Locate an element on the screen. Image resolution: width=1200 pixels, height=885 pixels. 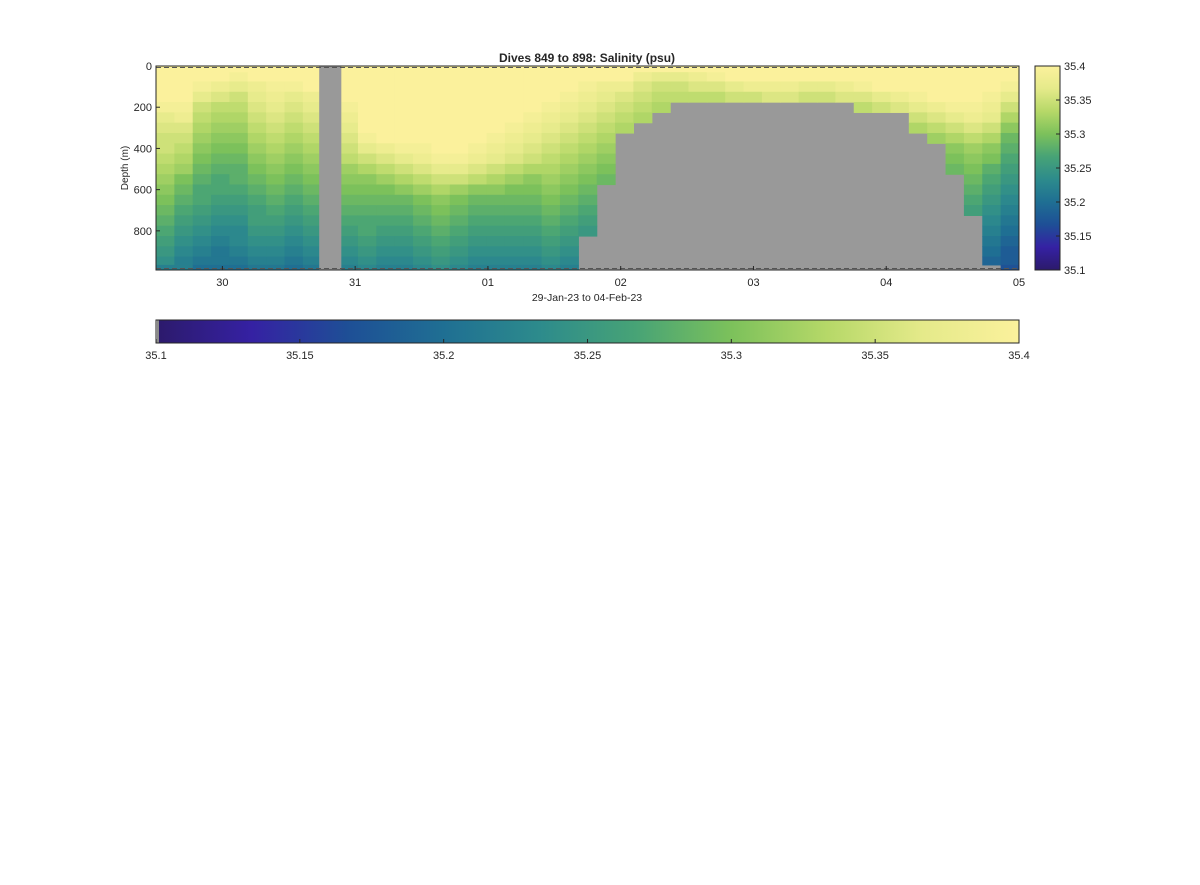
colorbar-horizontal-tick-label: 35.4 is located at coordinates (1018, 356).